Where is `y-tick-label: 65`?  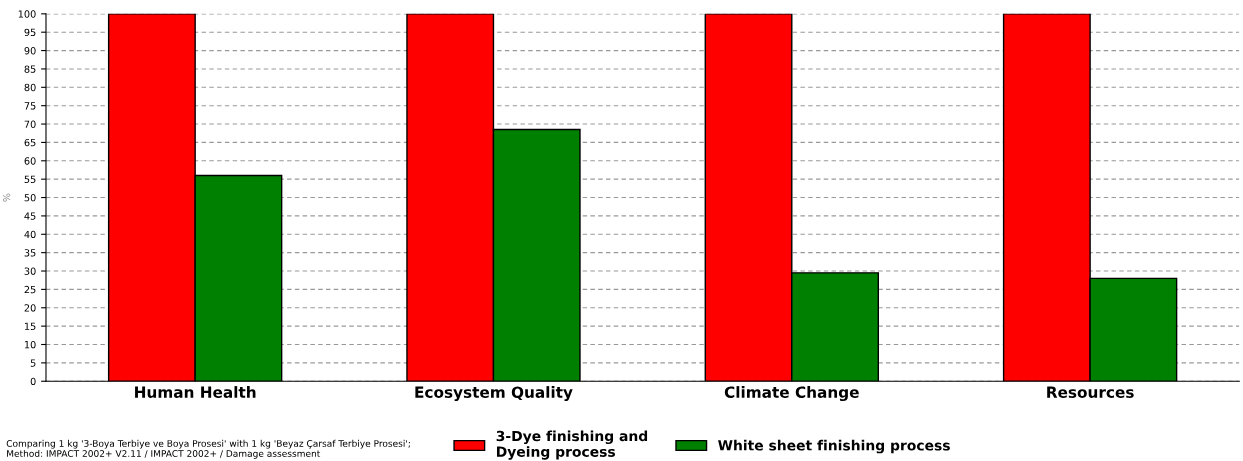
y-tick-label: 65 is located at coordinates (30, 142).